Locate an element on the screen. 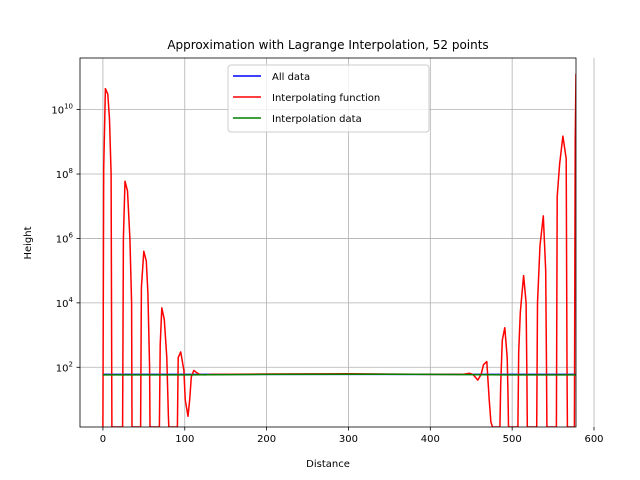  y-axis: 10² 10⁴ 10⁶ 10⁸ 10¹⁰ is located at coordinates (65, 238).